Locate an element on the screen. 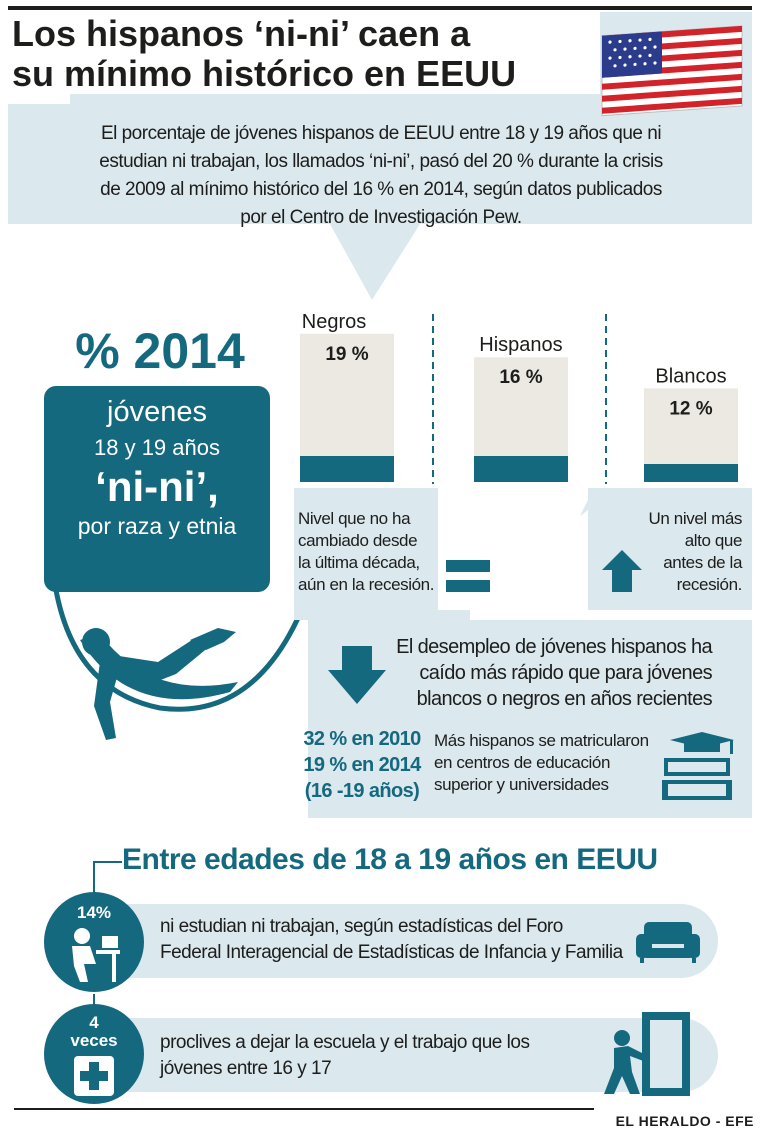  note-line: en centros de educación is located at coordinates (522, 762).